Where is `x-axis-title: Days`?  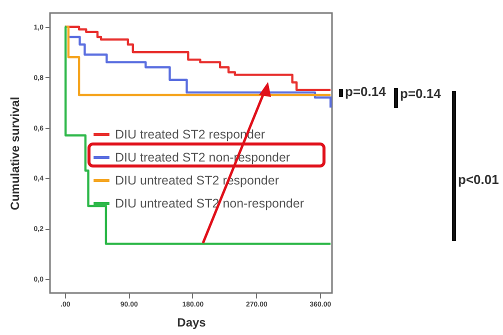
x-axis-title: Days is located at coordinates (191, 323).